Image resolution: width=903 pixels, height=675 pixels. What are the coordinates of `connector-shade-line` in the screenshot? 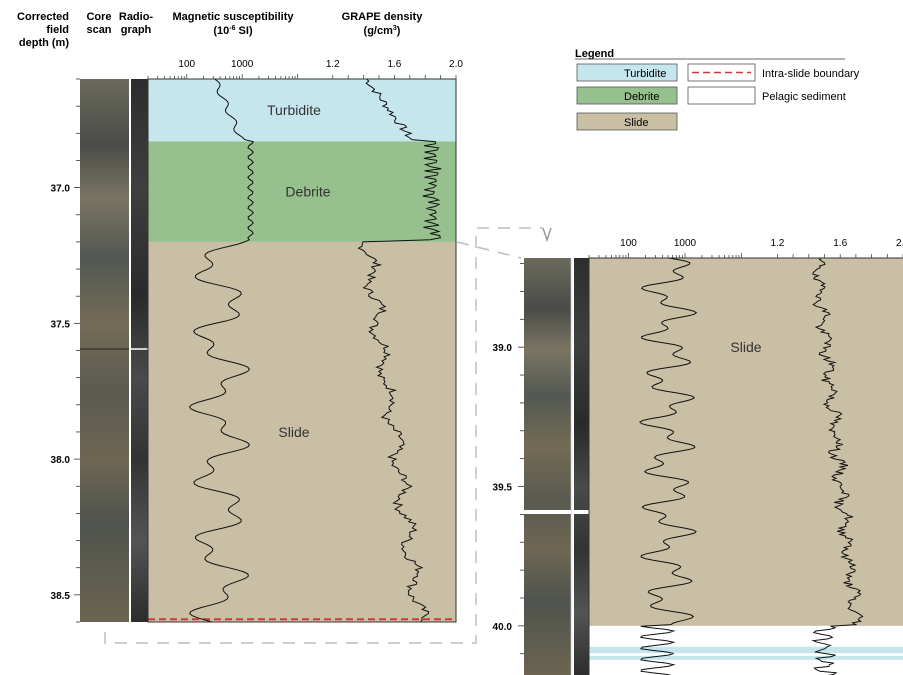 It's located at (489, 250).